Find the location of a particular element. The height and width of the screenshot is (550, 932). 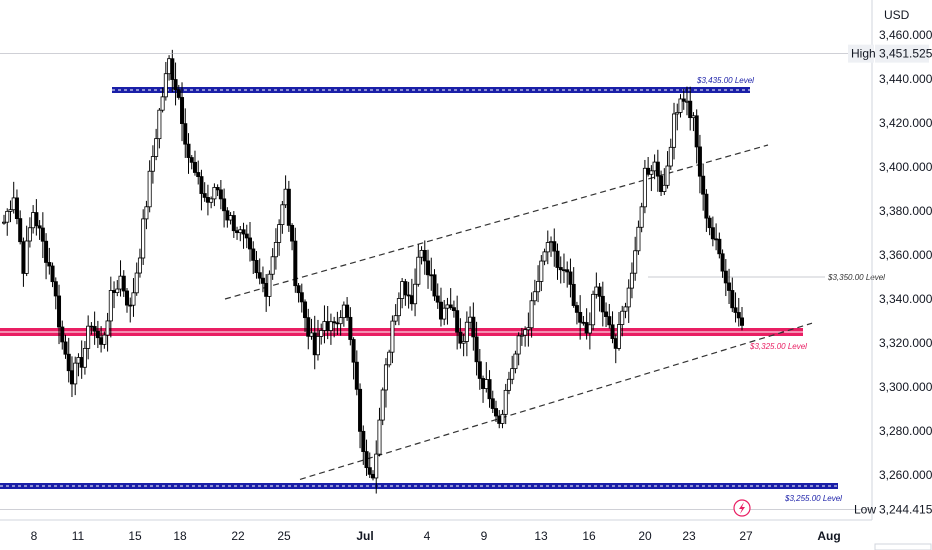

y-tick-label: 3,400.000 is located at coordinates (905, 167).